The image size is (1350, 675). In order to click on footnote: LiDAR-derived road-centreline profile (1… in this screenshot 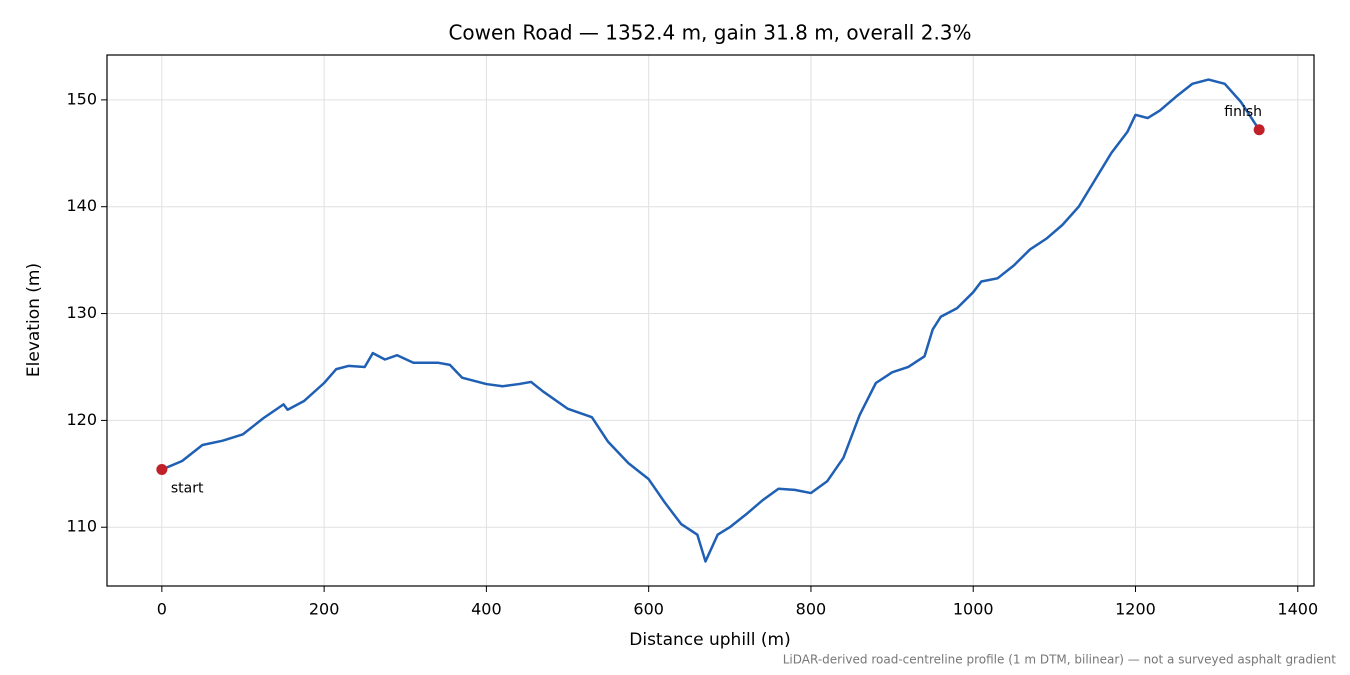, I will do `click(1060, 660)`.